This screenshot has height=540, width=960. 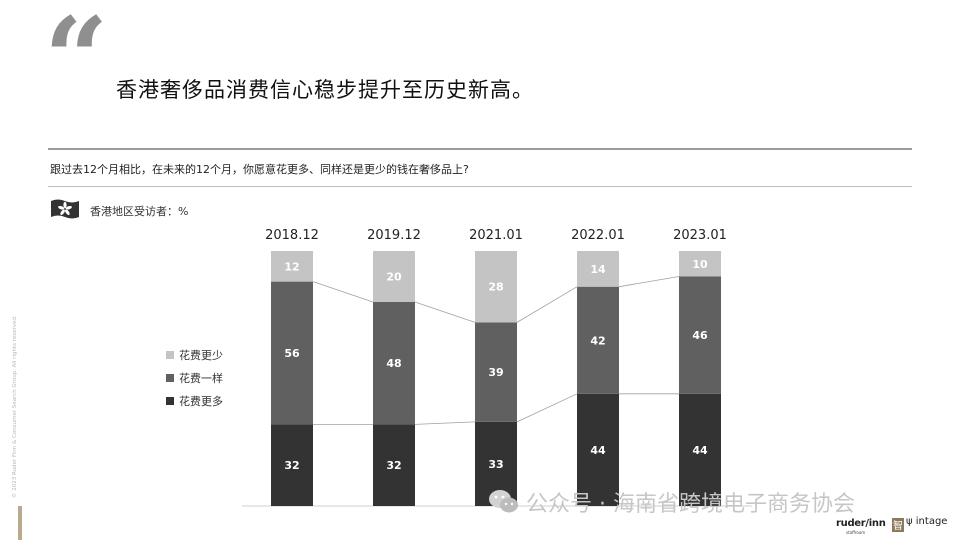 What do you see at coordinates (201, 378) in the screenshot?
I see `legend-label-1: 花费一样` at bounding box center [201, 378].